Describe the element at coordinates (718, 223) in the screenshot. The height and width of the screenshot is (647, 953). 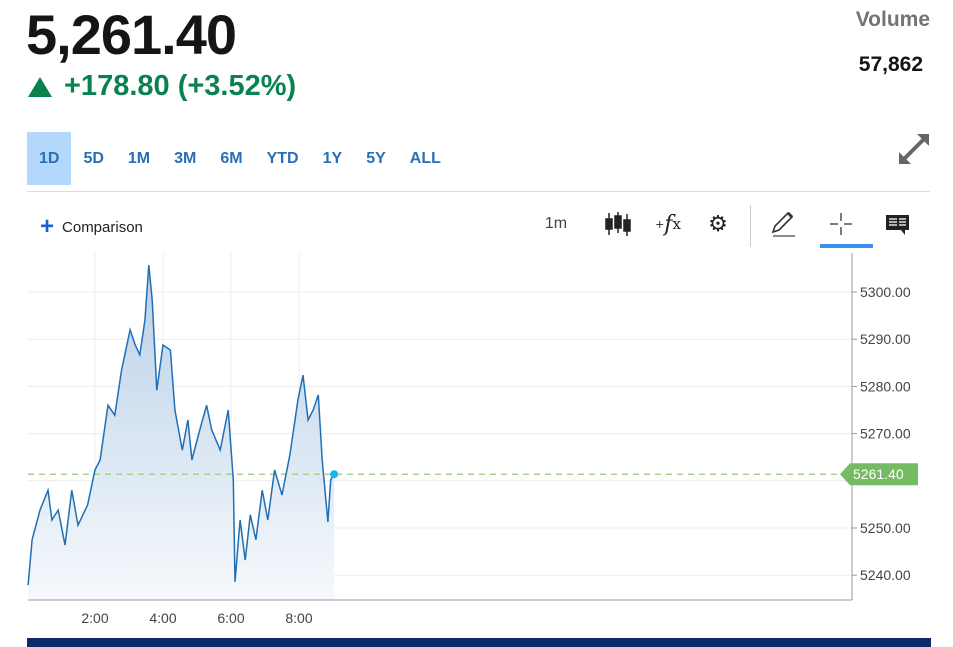
I see `gear-icon: ⚙` at that location.